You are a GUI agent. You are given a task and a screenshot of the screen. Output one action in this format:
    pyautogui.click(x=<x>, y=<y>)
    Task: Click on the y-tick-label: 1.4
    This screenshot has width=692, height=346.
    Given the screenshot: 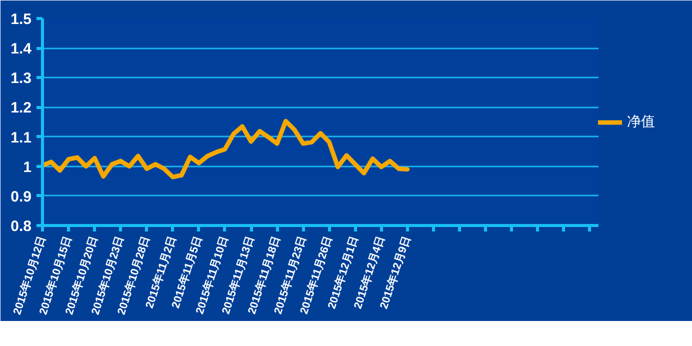 What is the action you would take?
    pyautogui.click(x=21, y=49)
    